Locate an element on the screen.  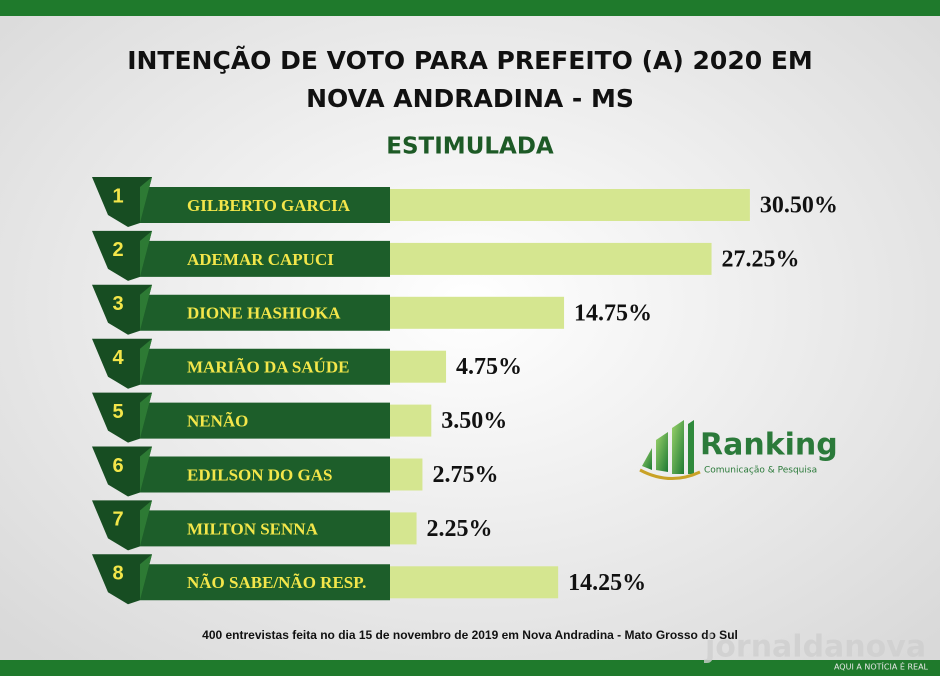
rank: 3 is located at coordinates (117, 304).